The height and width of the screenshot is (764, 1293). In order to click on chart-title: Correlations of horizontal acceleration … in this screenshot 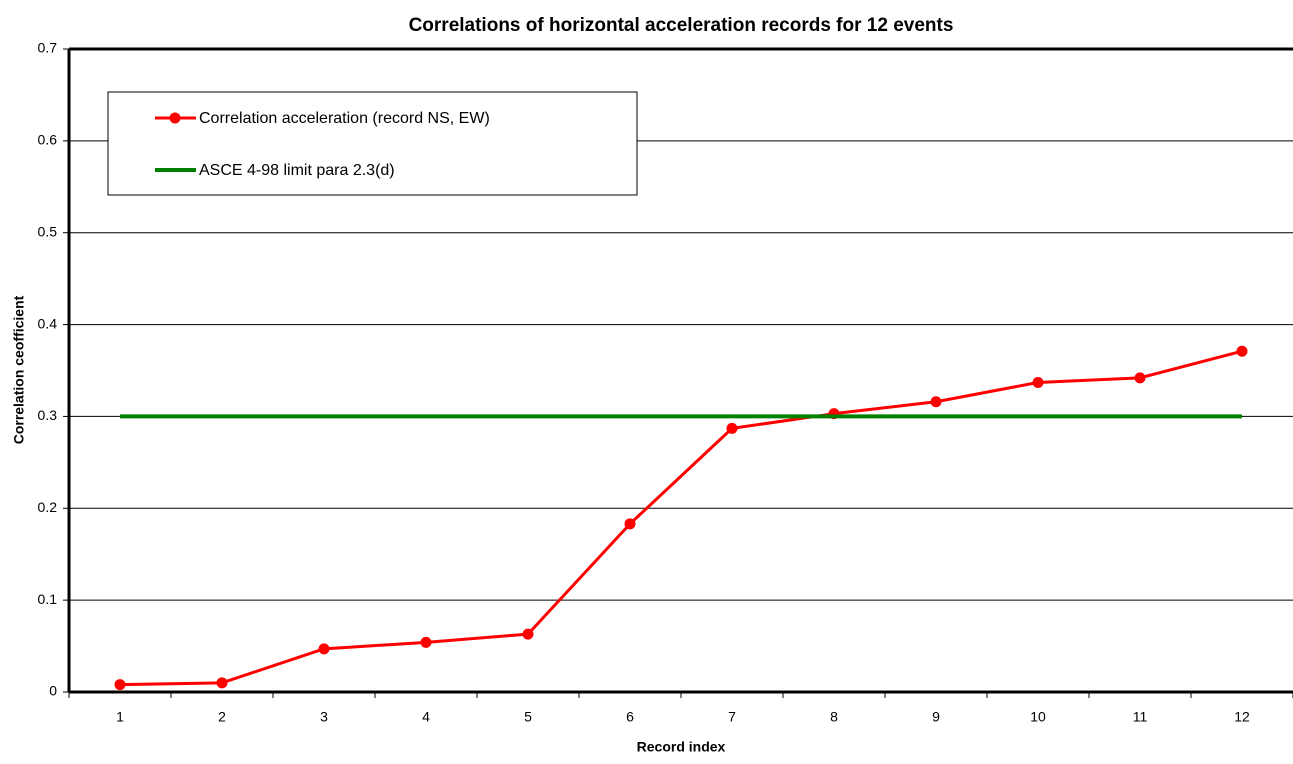, I will do `click(681, 25)`.